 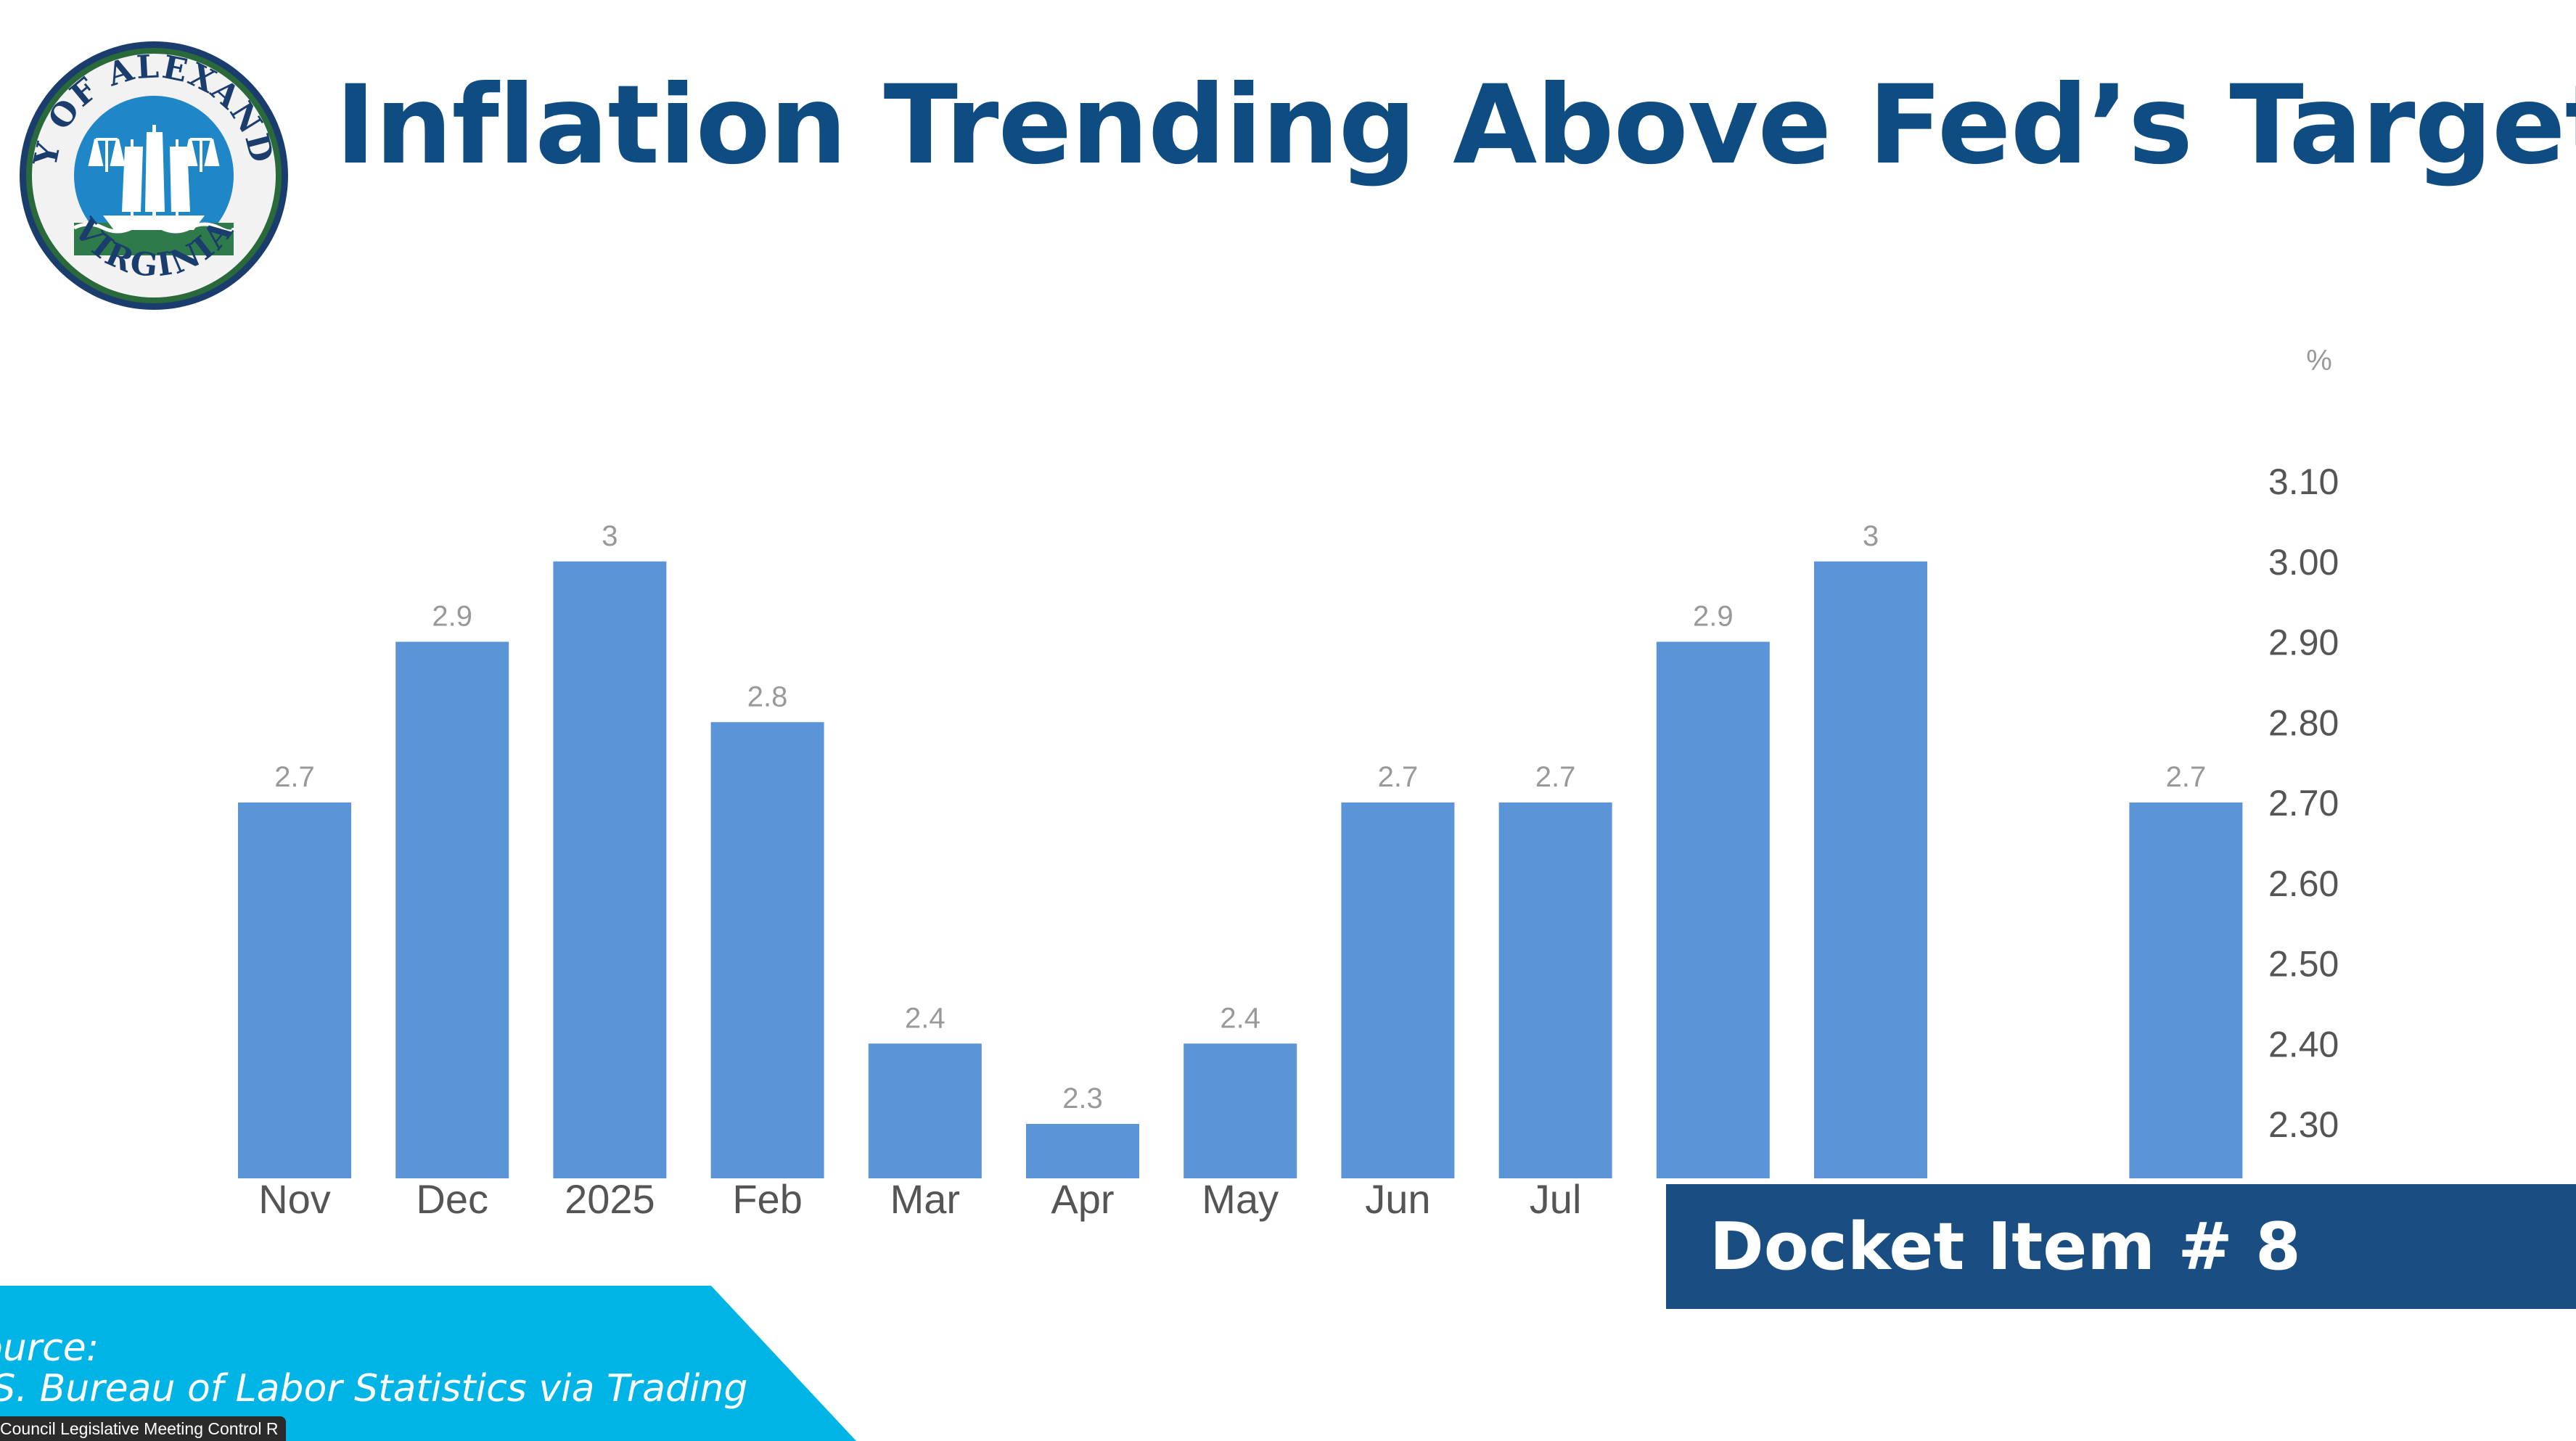 What do you see at coordinates (452, 1199) in the screenshot?
I see `x-axis-tick-label: Dec` at bounding box center [452, 1199].